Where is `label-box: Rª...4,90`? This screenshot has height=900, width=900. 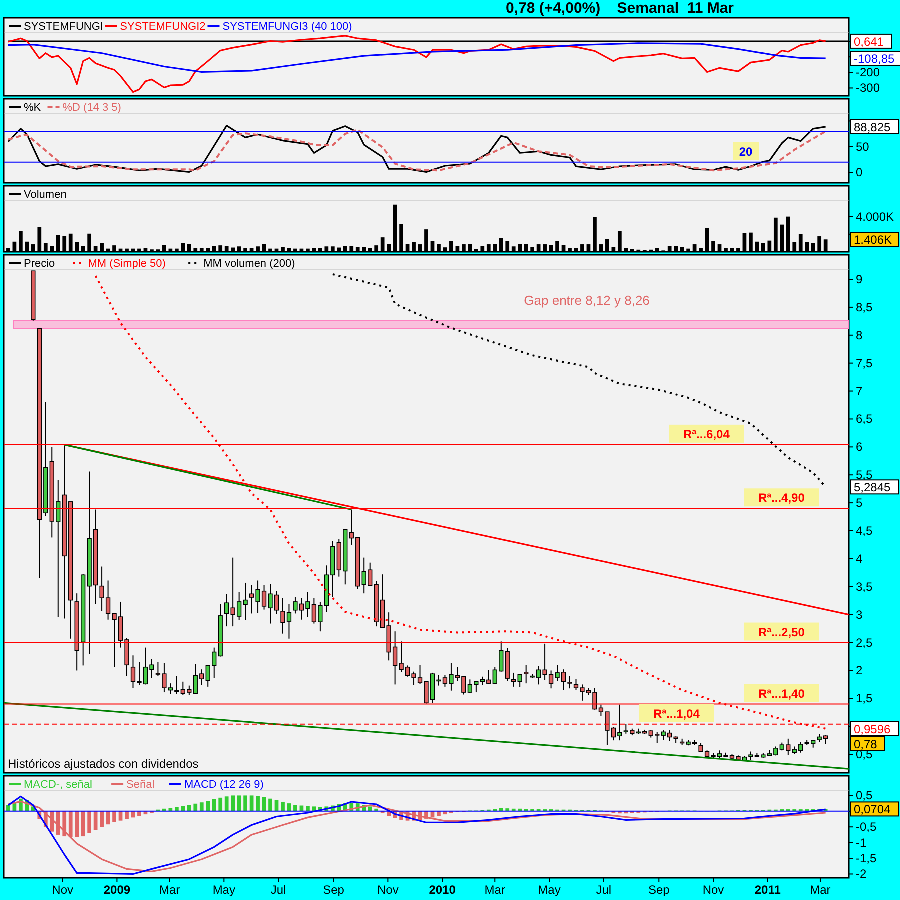 label-box: Rª...4,90 is located at coordinates (781, 497).